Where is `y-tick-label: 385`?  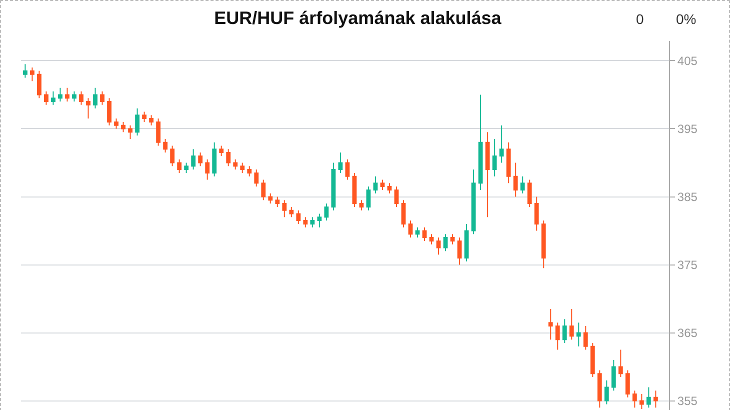 y-tick-label: 385 is located at coordinates (687, 197).